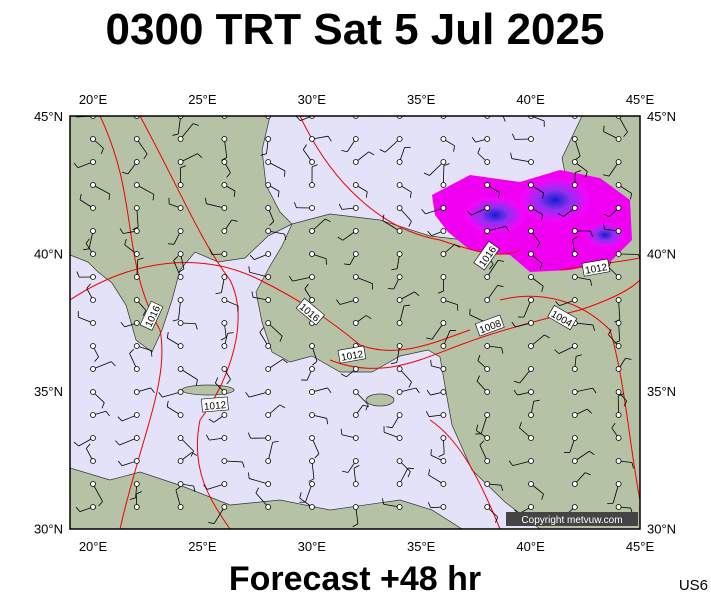  I want to click on lat-label: 35°N, so click(661, 391).